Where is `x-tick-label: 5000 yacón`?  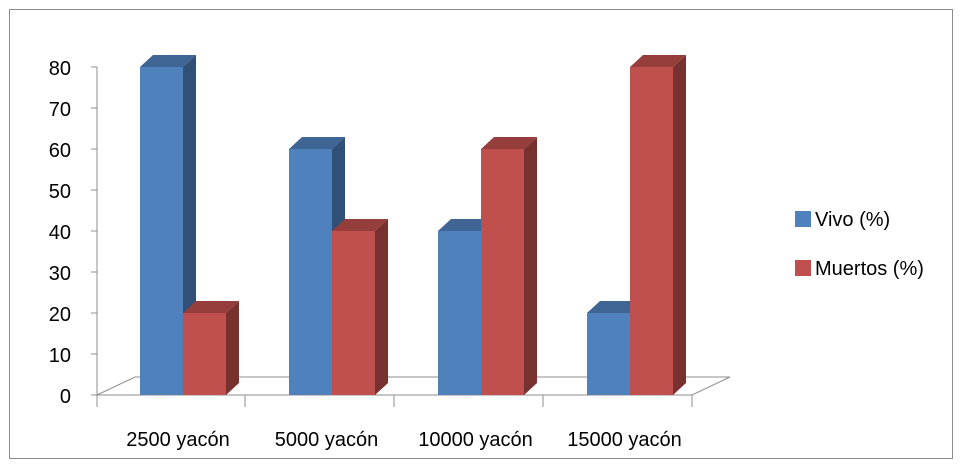 x-tick-label: 5000 yacón is located at coordinates (326, 440).